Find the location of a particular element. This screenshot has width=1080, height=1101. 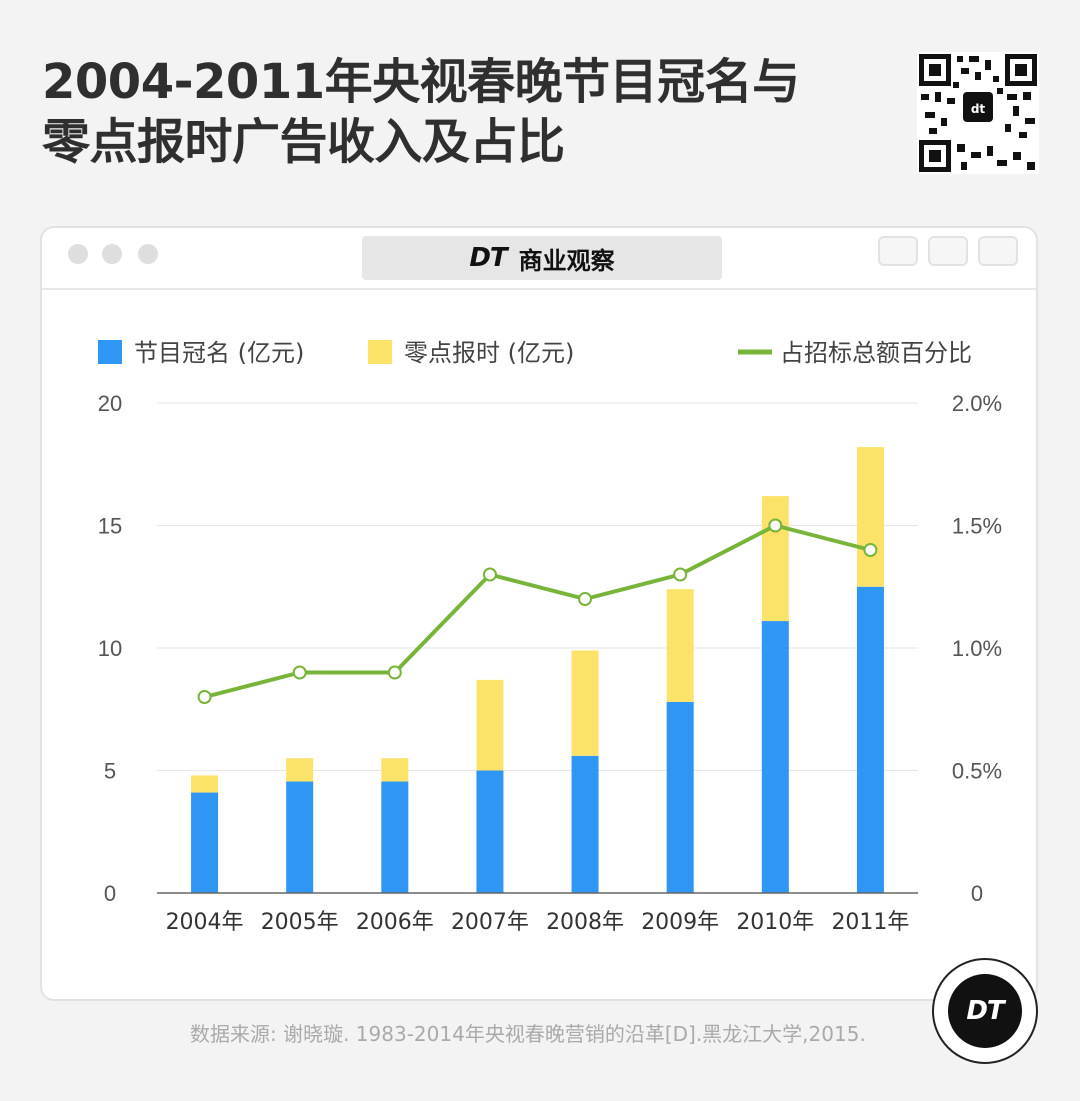

dt-logo-icon: DT is located at coordinates (985, 1011).